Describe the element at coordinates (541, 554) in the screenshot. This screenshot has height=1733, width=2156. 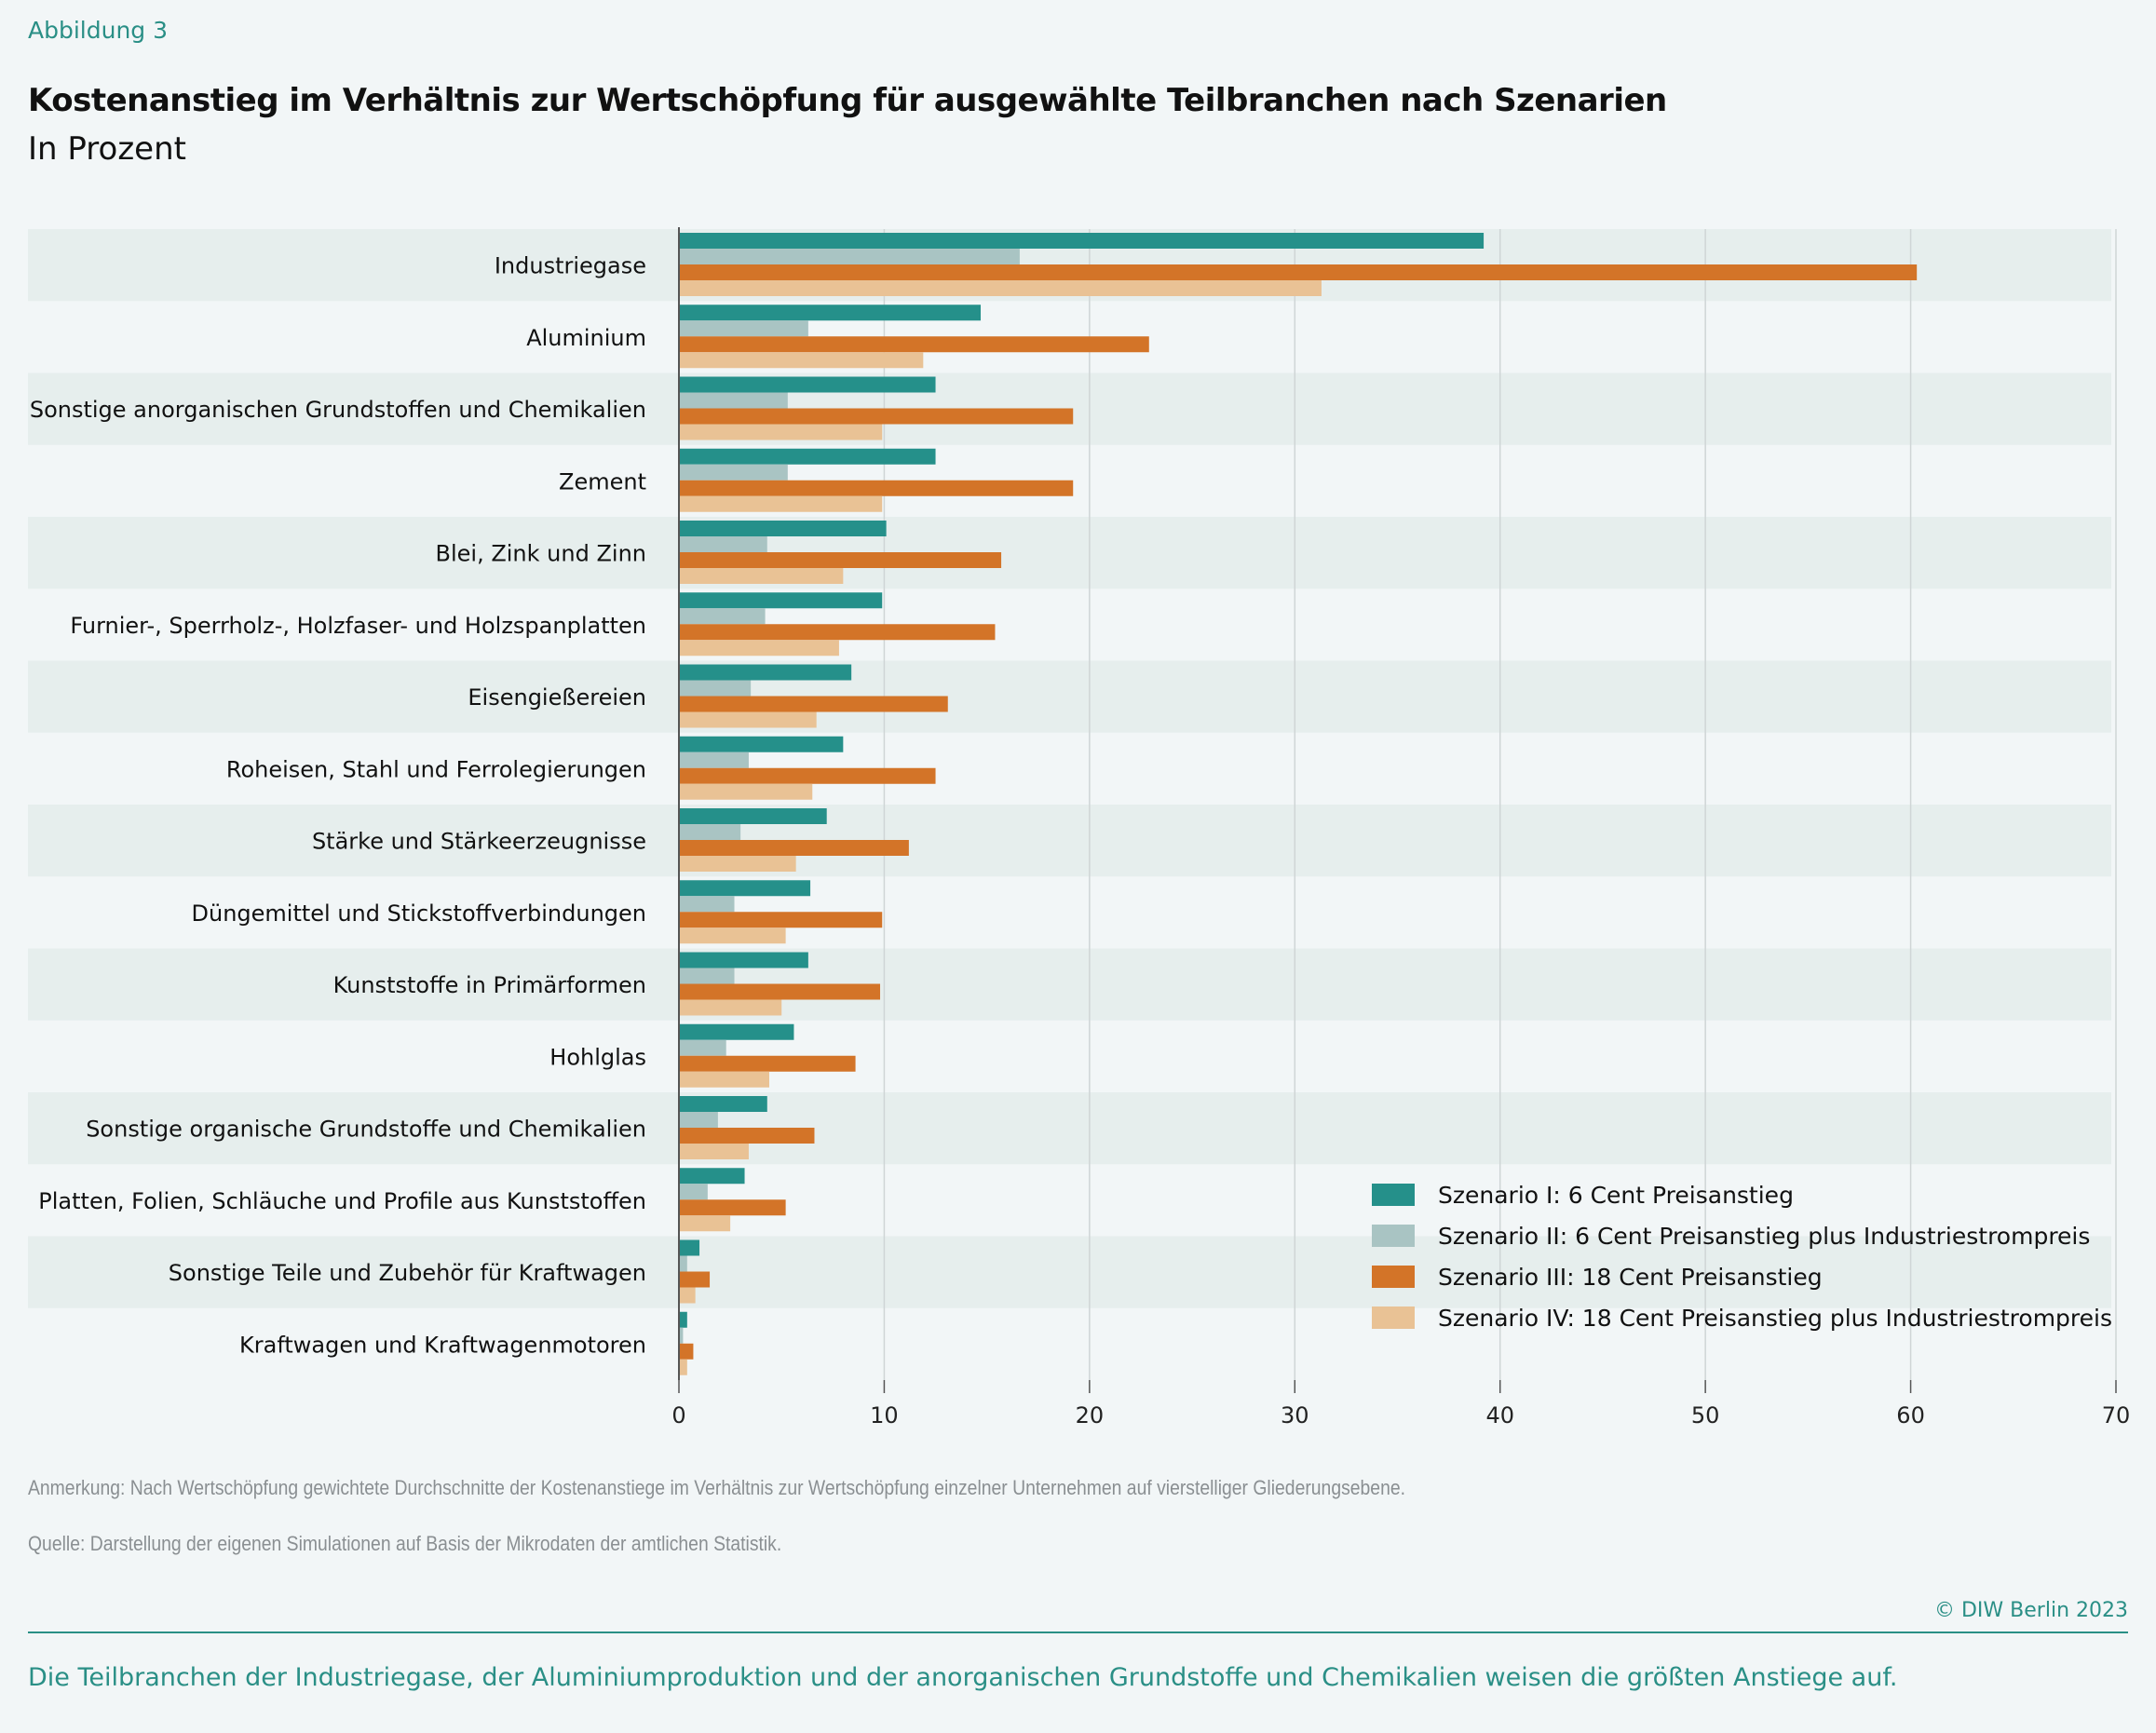
I see `category-label: Blei, Zink und Zinn` at that location.